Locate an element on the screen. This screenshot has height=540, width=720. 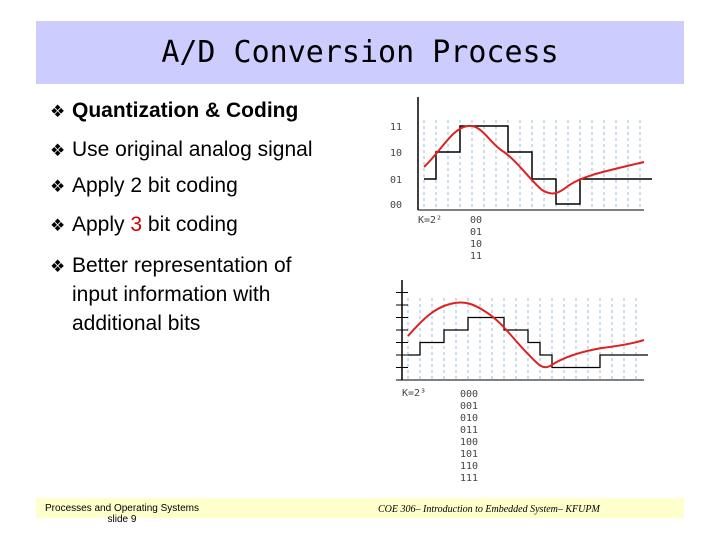
slide-title: A/D Conversion Process is located at coordinates (360, 52).